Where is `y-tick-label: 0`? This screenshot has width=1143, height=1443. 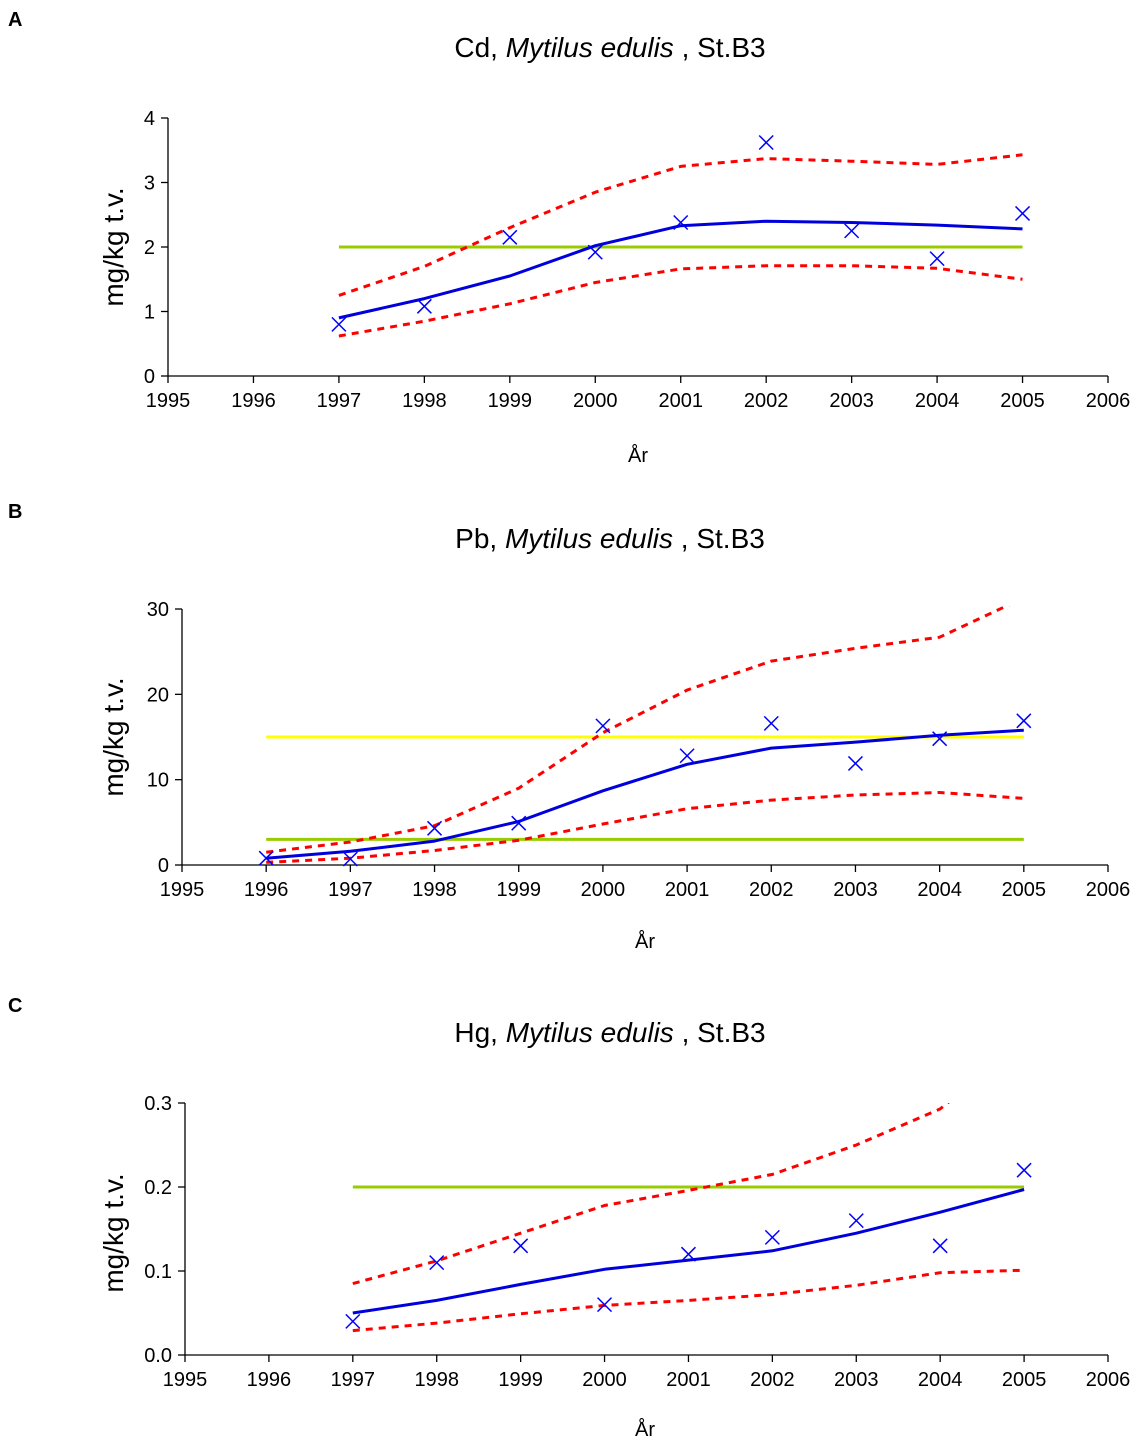 y-tick-label: 0 is located at coordinates (149, 377).